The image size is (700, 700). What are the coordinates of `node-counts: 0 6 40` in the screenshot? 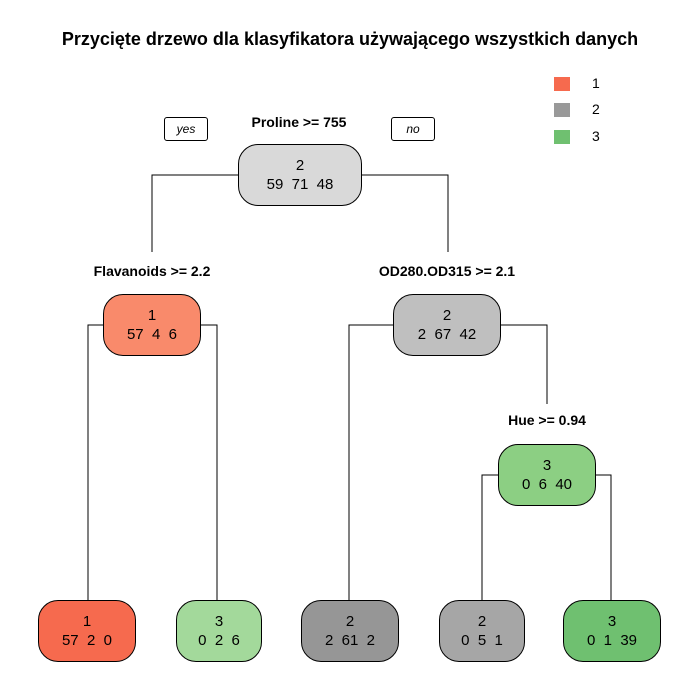 It's located at (547, 484).